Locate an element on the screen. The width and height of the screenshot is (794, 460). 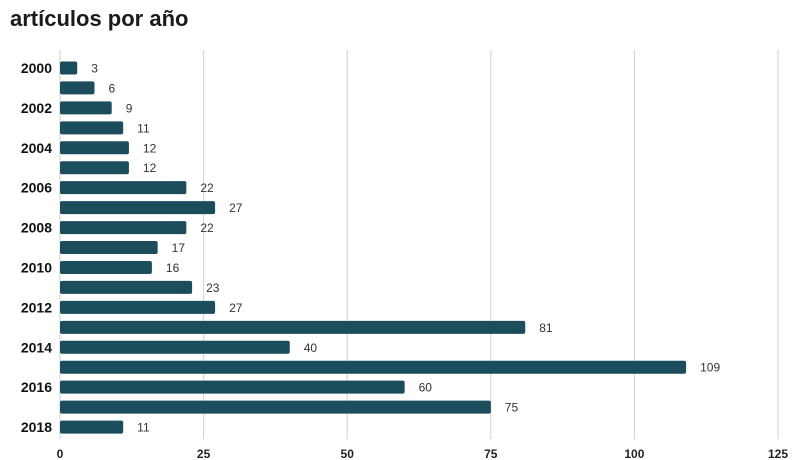
category-label: 2012 is located at coordinates (36, 307).